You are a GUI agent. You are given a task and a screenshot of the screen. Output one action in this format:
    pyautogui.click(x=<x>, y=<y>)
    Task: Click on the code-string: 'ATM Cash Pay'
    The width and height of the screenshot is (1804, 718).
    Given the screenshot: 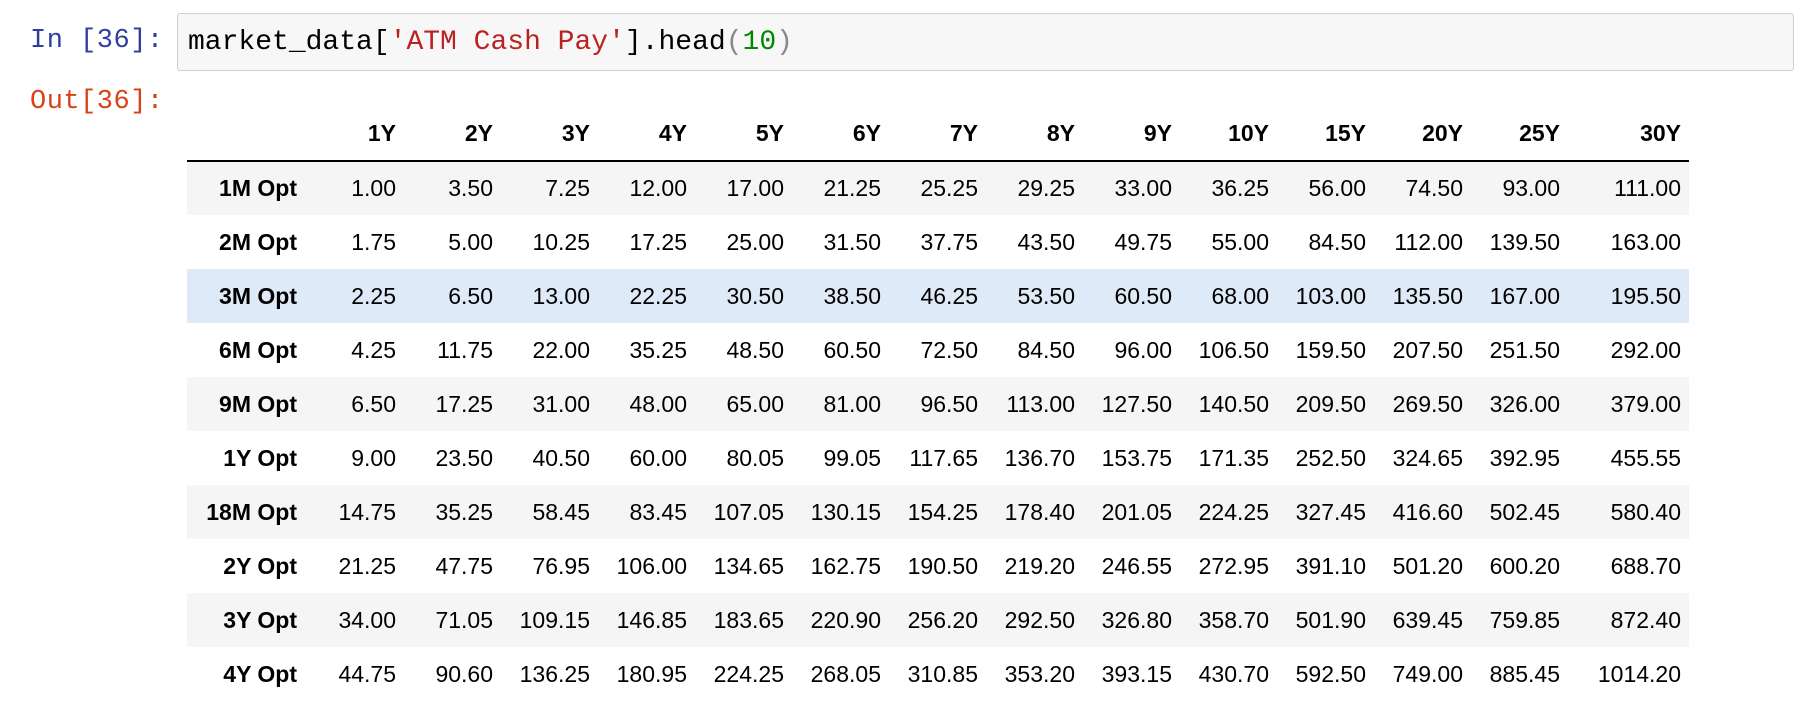 What is the action you would take?
    pyautogui.click(x=507, y=42)
    